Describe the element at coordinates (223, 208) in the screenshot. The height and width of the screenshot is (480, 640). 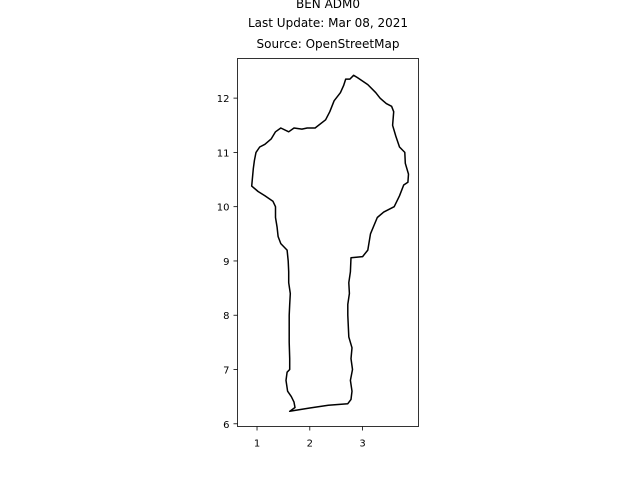
I see `y-tick-label: 10` at that location.